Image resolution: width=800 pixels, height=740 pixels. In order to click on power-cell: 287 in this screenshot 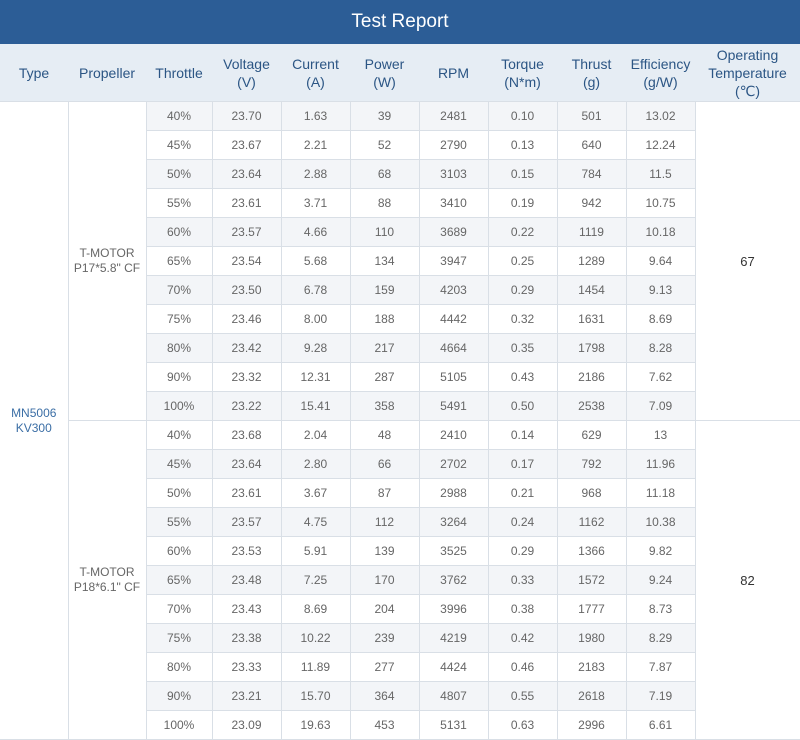, I will do `click(384, 377)`.